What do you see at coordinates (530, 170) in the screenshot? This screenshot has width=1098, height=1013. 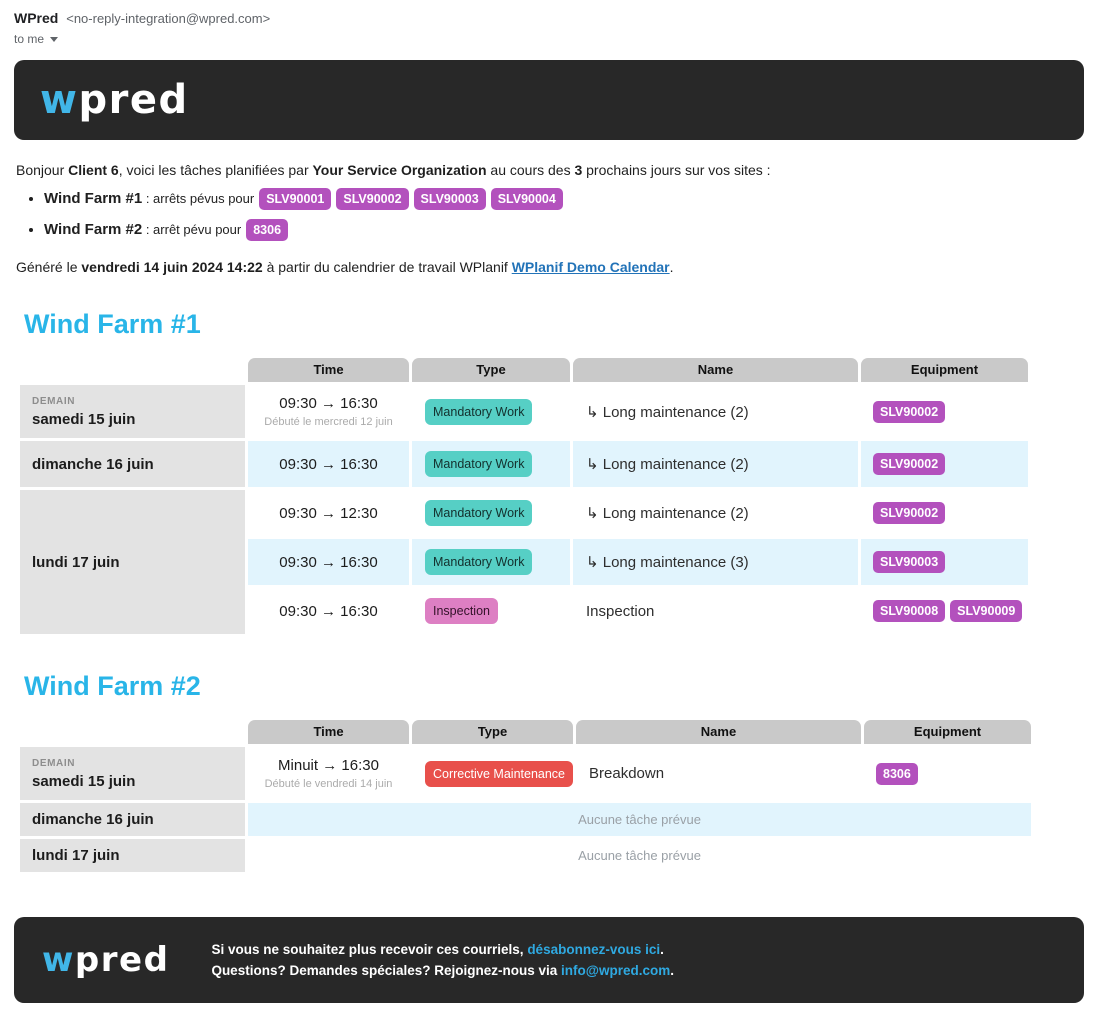 I see `intro-mid2: au cours des` at bounding box center [530, 170].